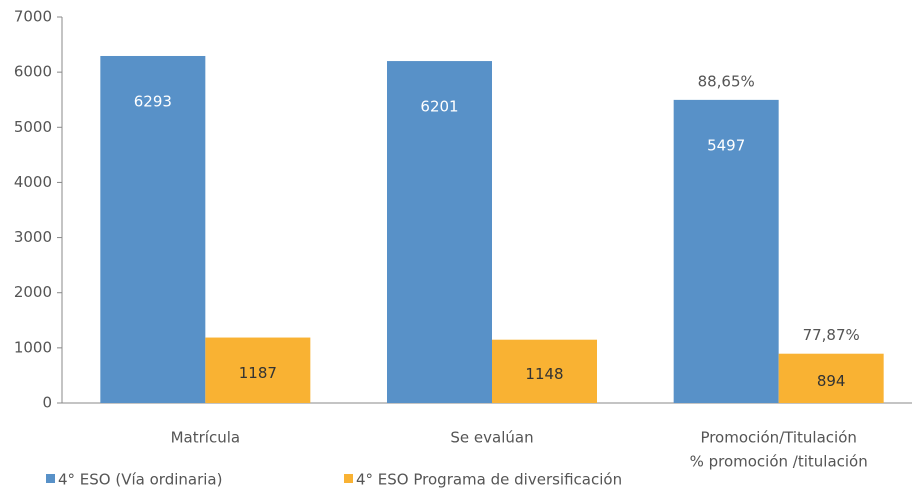  Describe the element at coordinates (258, 373) in the screenshot. I see `value-label: 1187` at that location.